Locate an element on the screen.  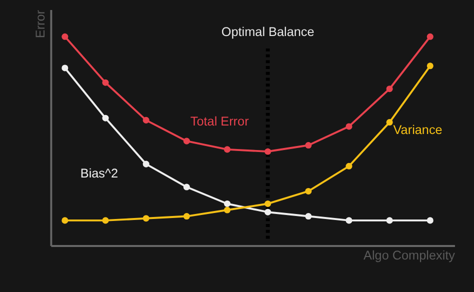
series-label: Total Error is located at coordinates (219, 121).